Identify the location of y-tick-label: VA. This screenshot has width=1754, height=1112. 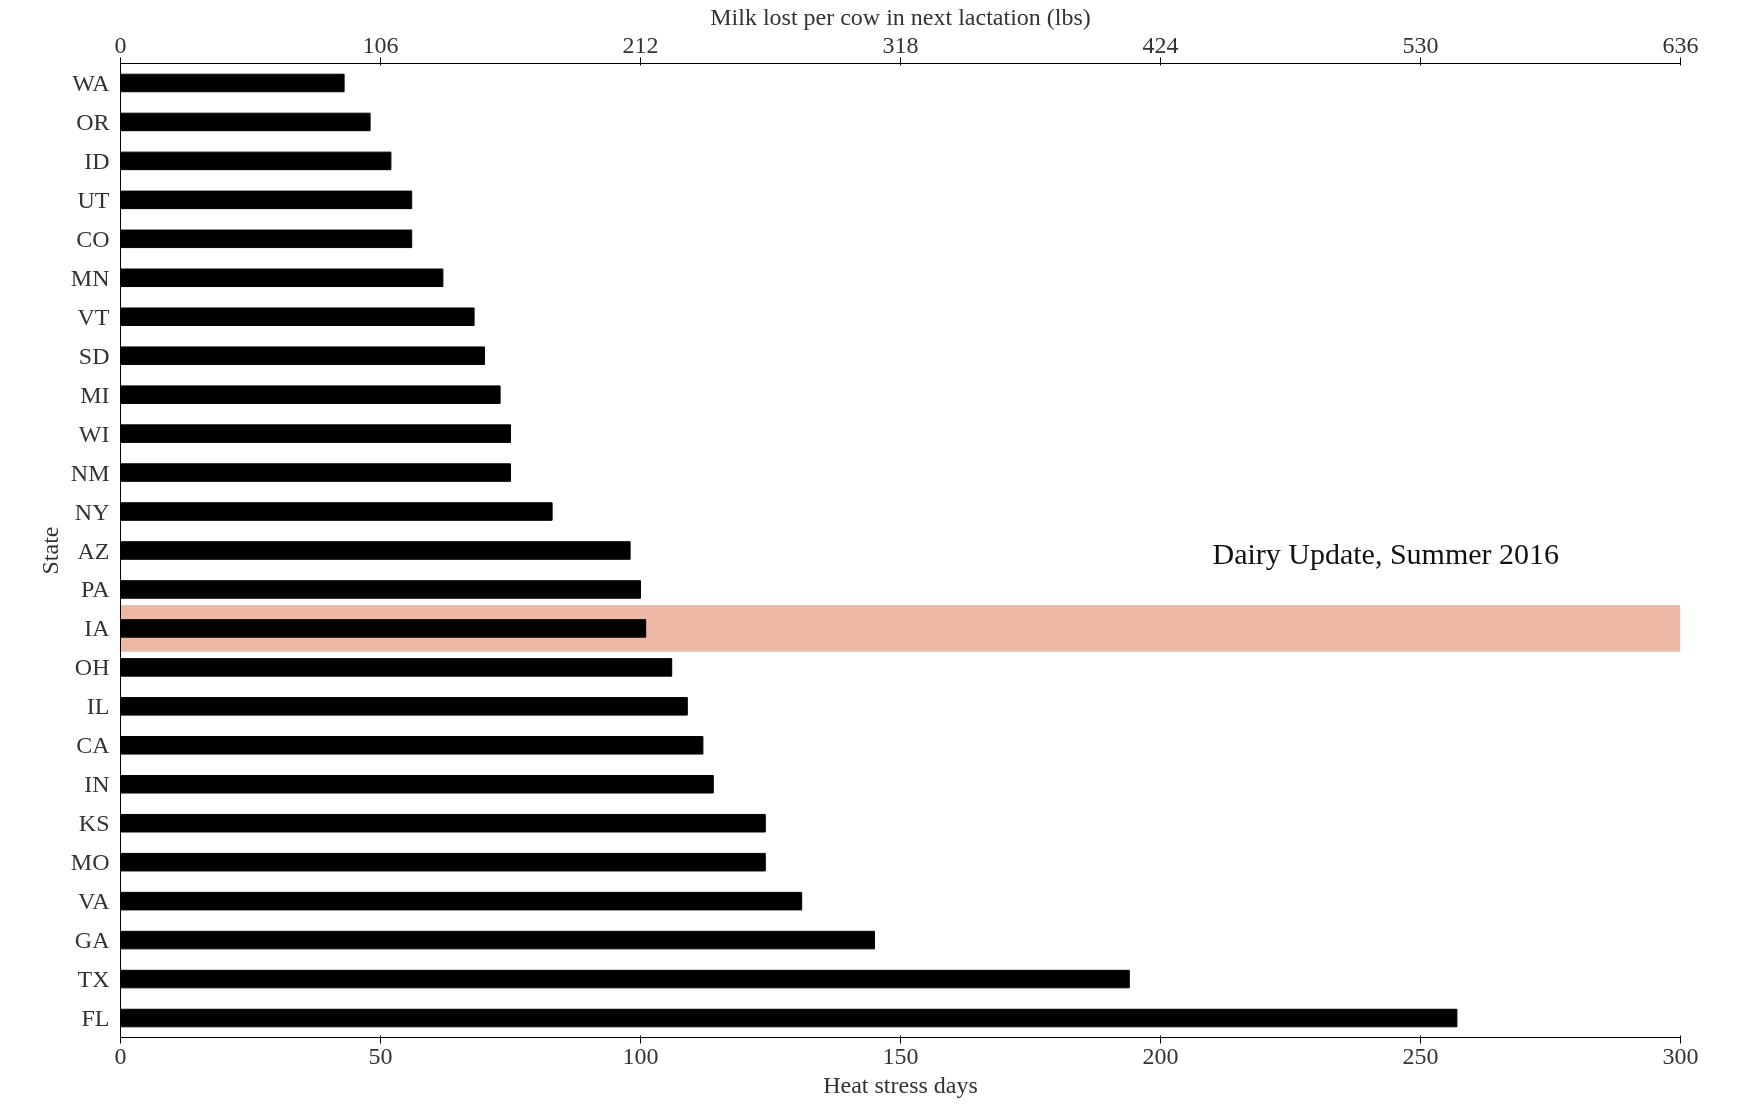
(94, 901).